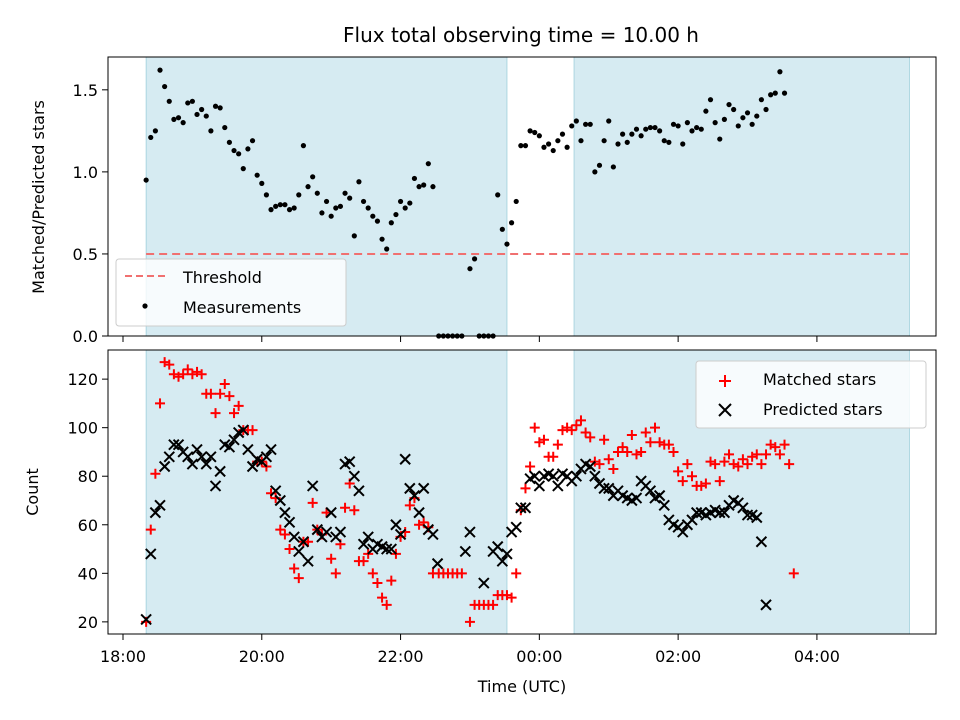 This screenshot has height=720, width=960. Describe the element at coordinates (85, 172) in the screenshot. I see `top-y-tick-label: 1.0` at that location.